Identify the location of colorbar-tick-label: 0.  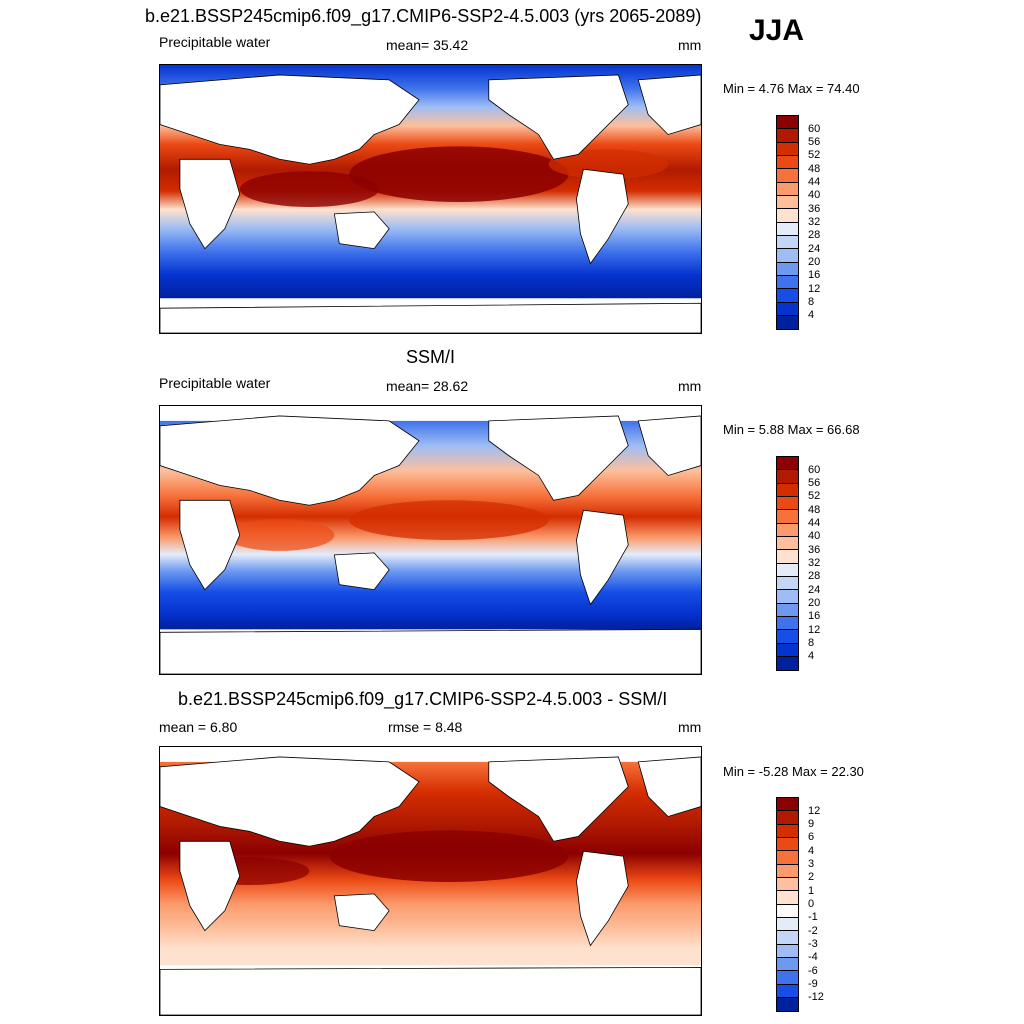
(811, 904).